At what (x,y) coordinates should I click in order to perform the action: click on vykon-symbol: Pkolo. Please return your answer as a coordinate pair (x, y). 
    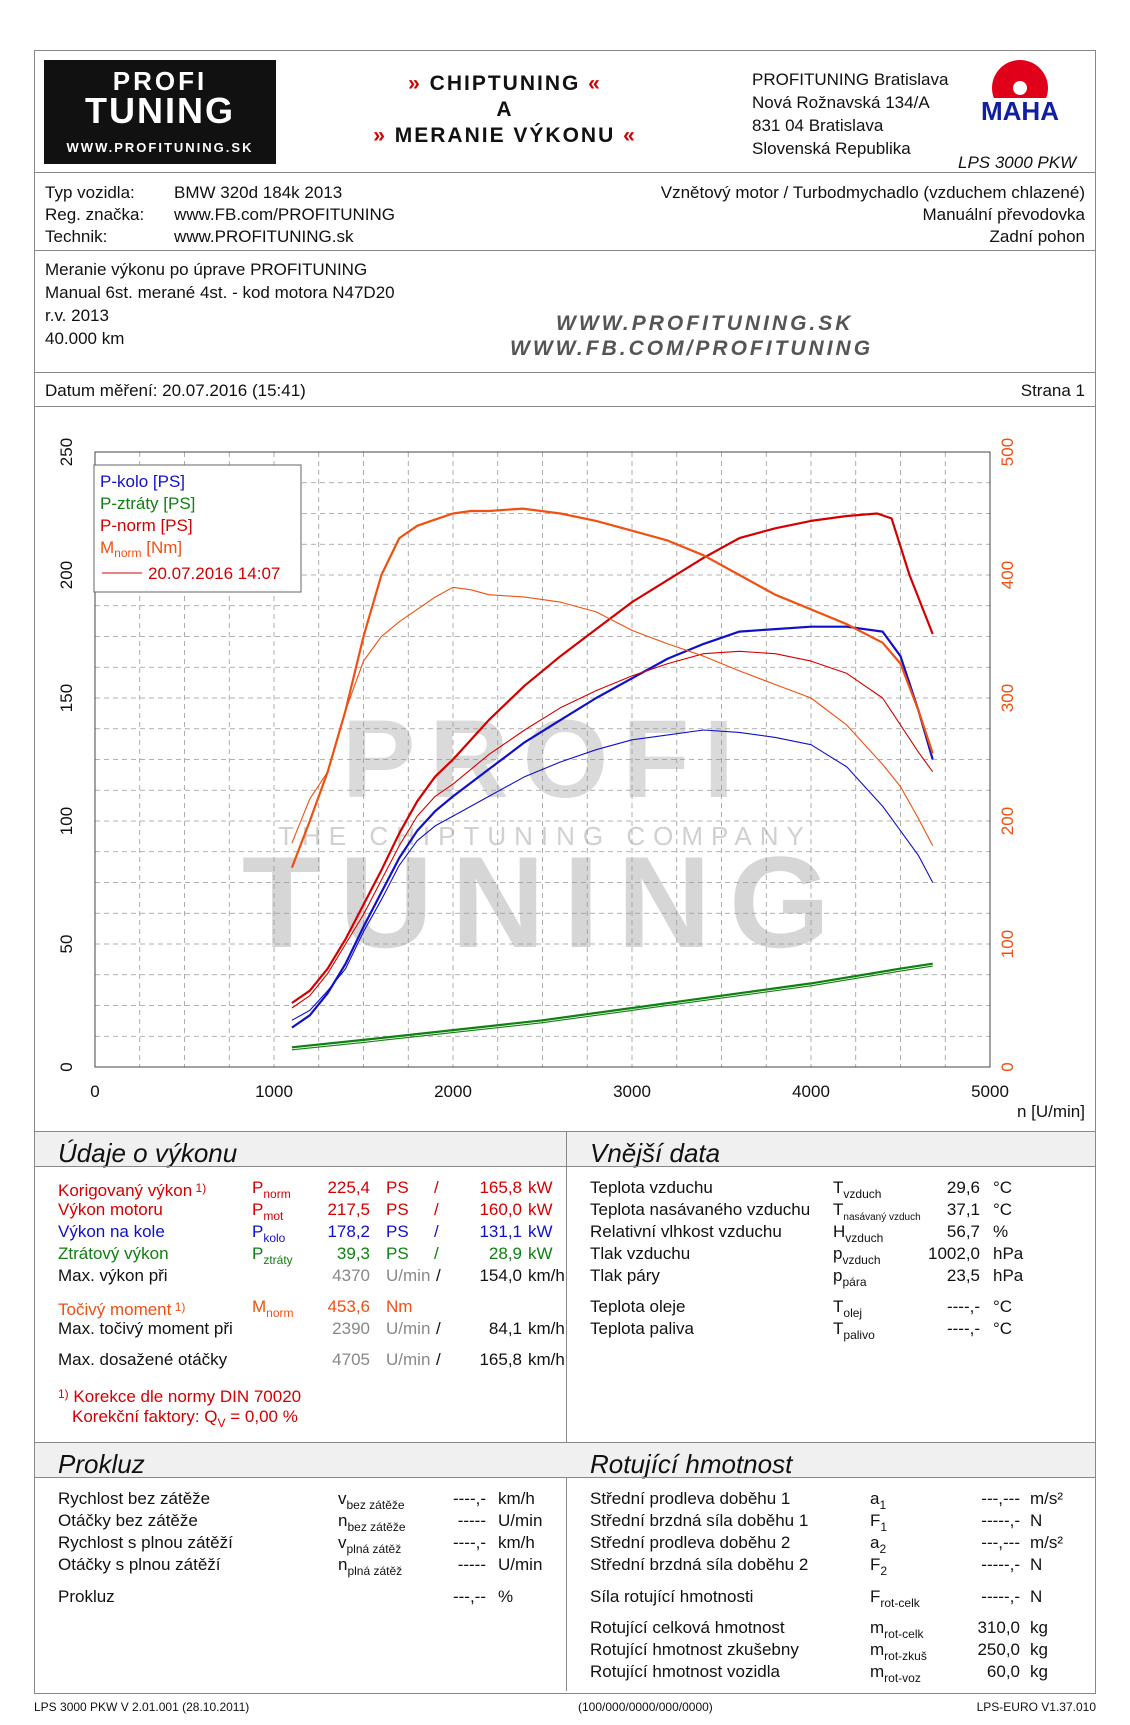
    Looking at the image, I should click on (269, 1233).